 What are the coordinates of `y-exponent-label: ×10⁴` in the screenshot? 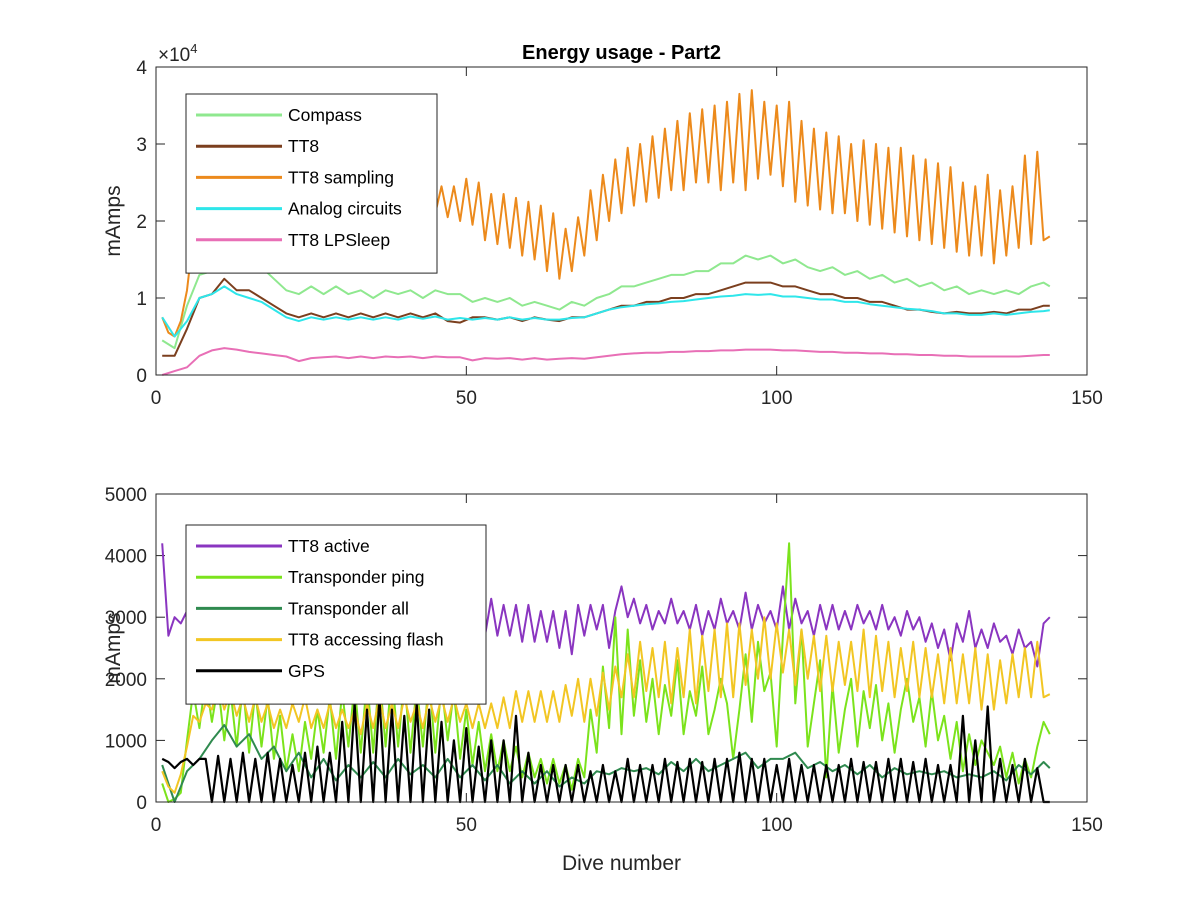 It's located at (177, 53).